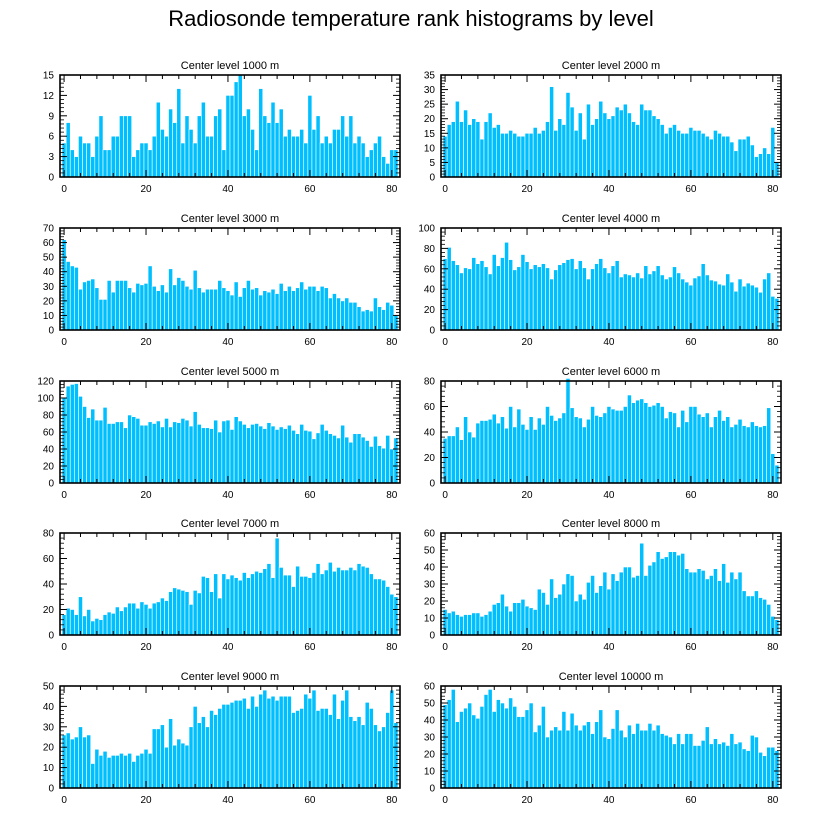 This screenshot has width=822, height=824. I want to click on y-tick-label: 20, so click(430, 755).